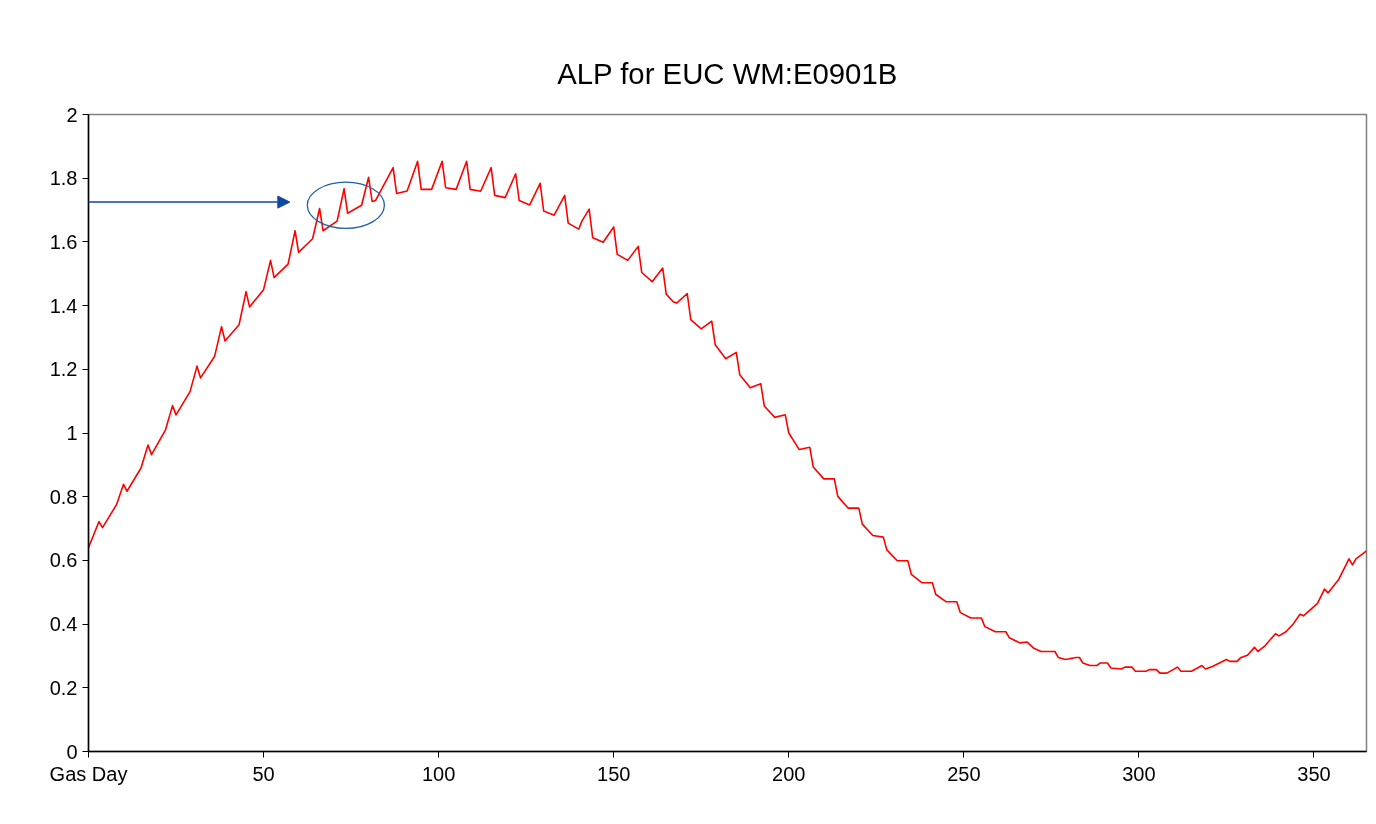  I want to click on y-tick-label: 1.8, so click(63, 178).